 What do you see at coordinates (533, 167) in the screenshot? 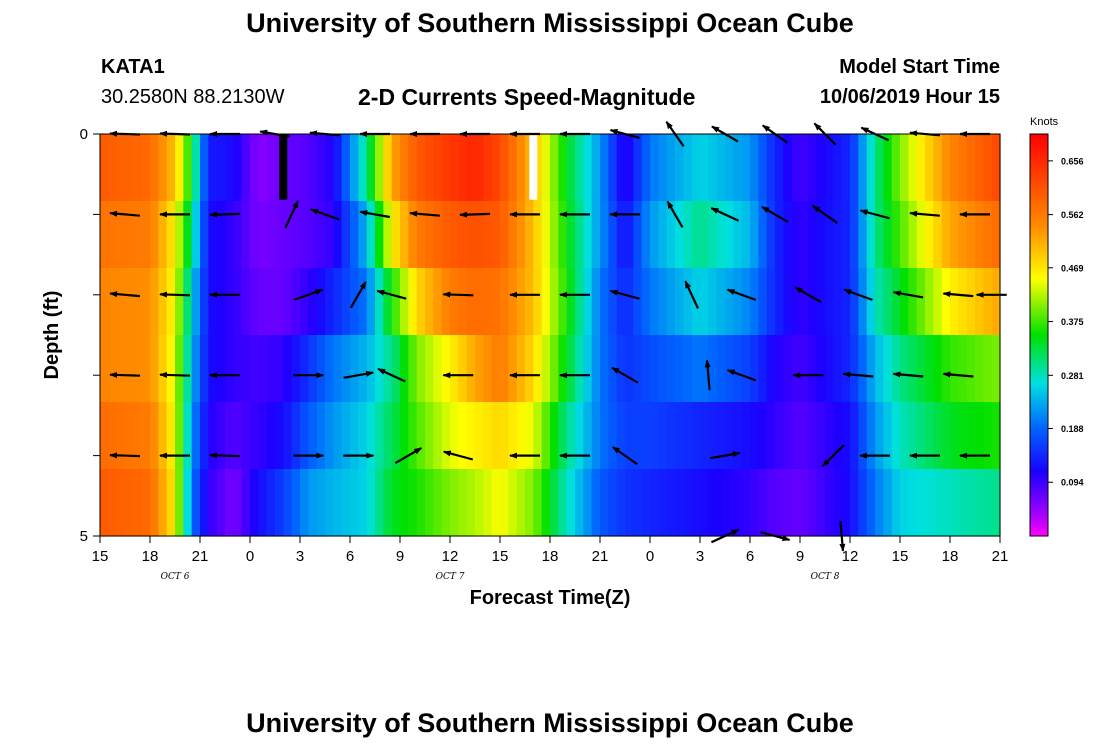
I see `data-gap-mark` at bounding box center [533, 167].